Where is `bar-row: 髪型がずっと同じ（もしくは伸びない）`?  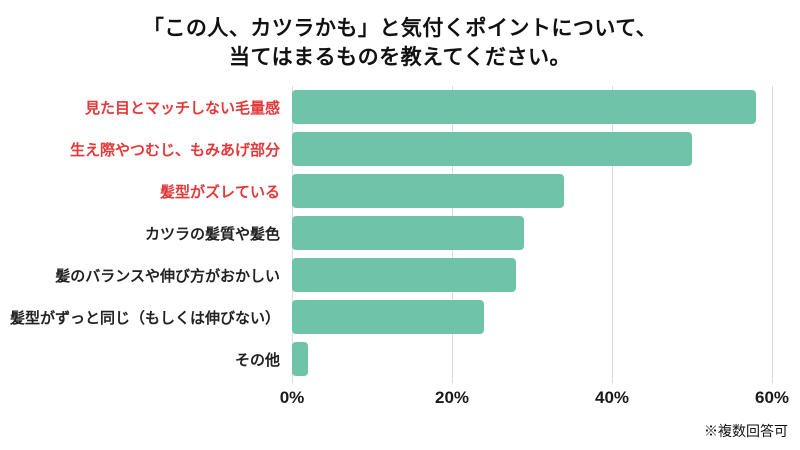
bar-row: 髪型がずっと同じ（もしくは伸びない） is located at coordinates (400, 317).